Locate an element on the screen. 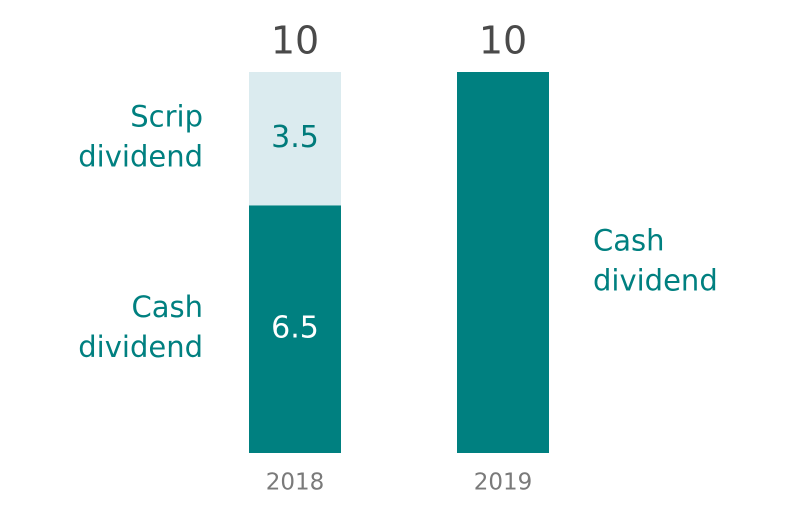  total-label-2019: 10 is located at coordinates (503, 41).